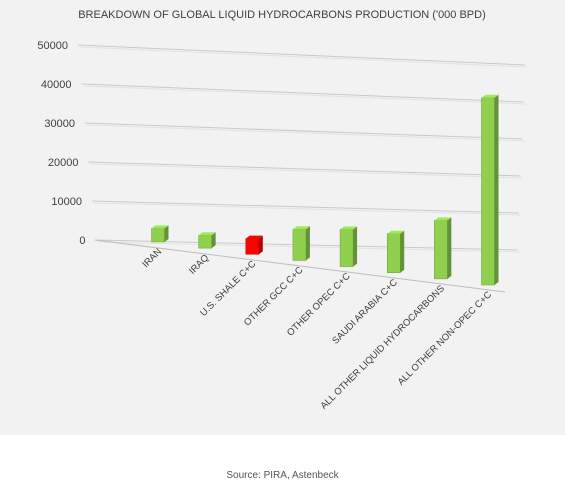 The height and width of the screenshot is (487, 565). Describe the element at coordinates (282, 475) in the screenshot. I see `source-note: Source: PIRA, Astenbeck` at that location.